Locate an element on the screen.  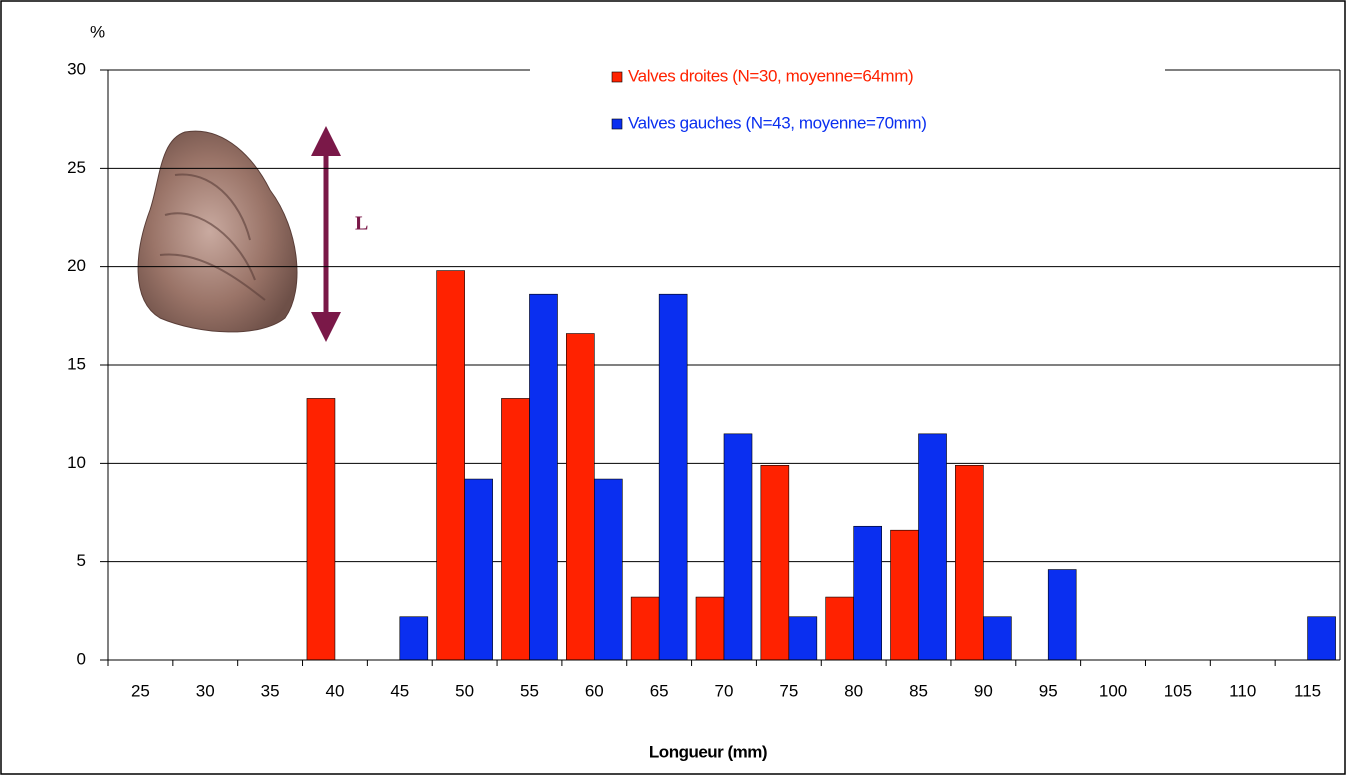
legend-background is located at coordinates (847, 102).